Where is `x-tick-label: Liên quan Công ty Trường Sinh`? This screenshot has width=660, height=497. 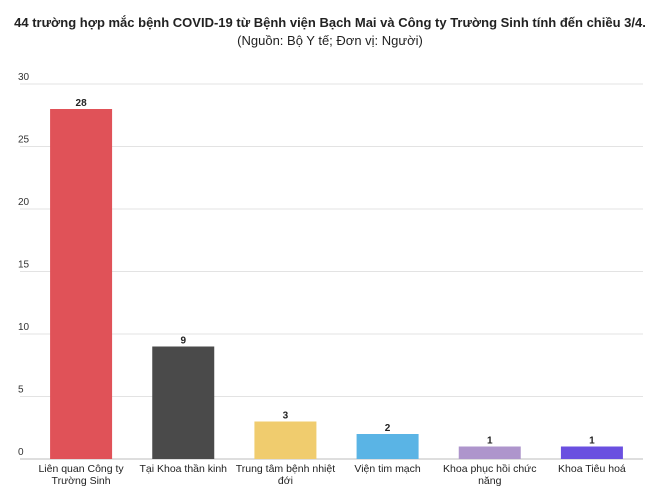 x-tick-label: Liên quan Công ty Trường Sinh is located at coordinates (81, 475).